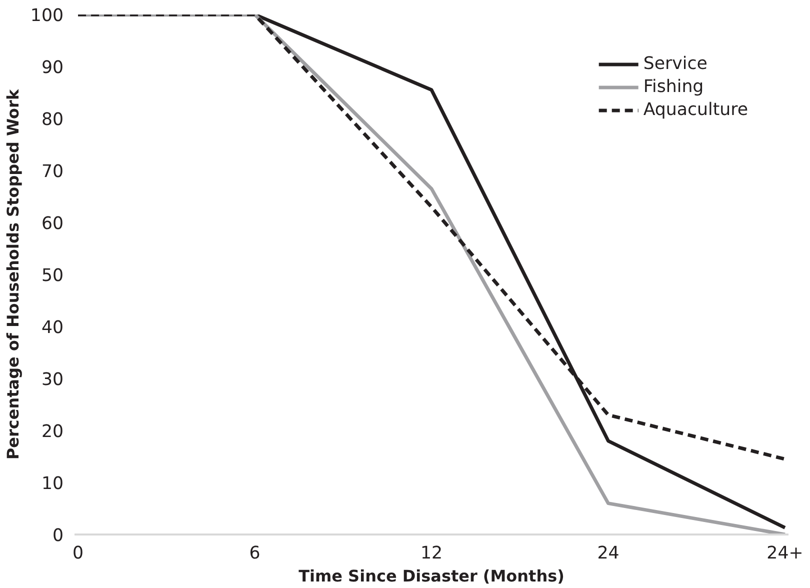 The image size is (810, 588). I want to click on x-axis-title: Time Since Disaster (Months), so click(431, 576).